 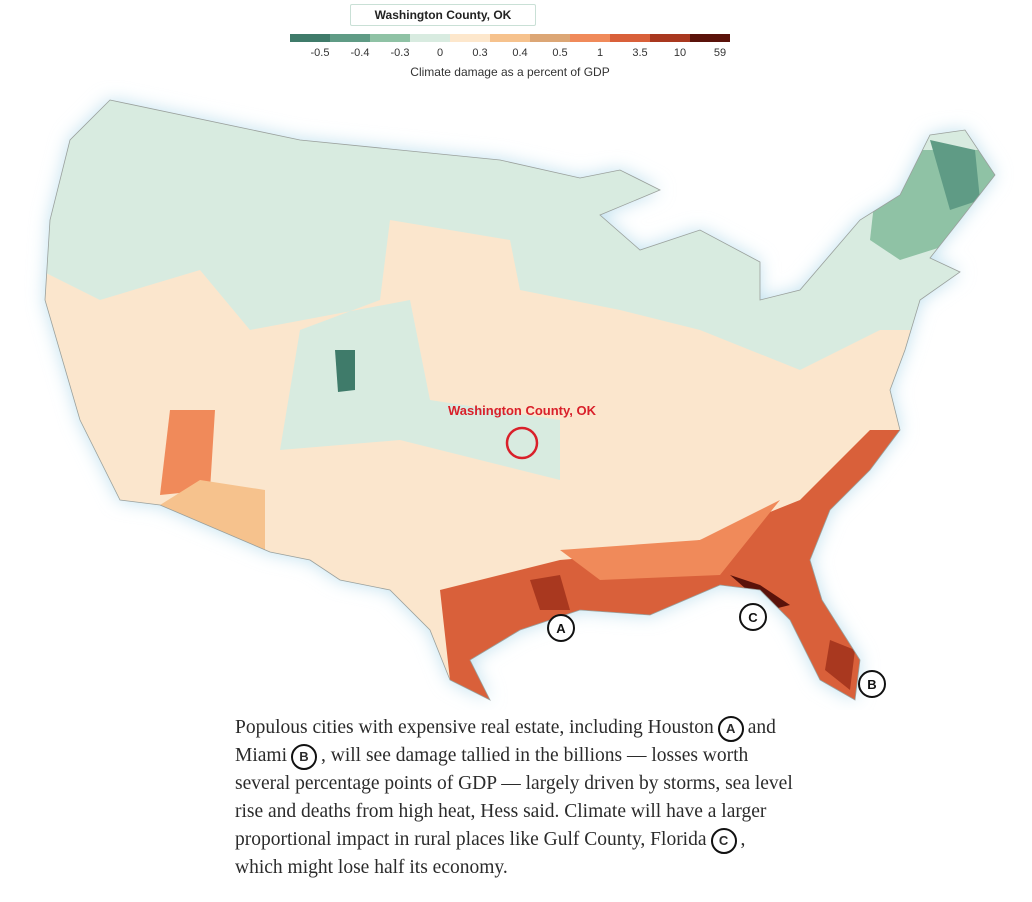 I want to click on inline-marker: B, so click(x=304, y=756).